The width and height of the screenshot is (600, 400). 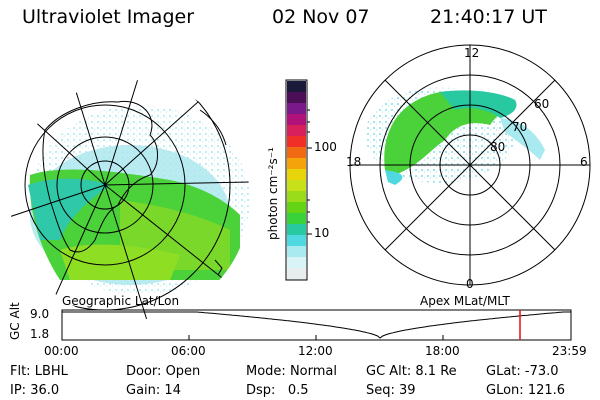 I want to click on header-date: 02 Nov 07, so click(x=321, y=17).